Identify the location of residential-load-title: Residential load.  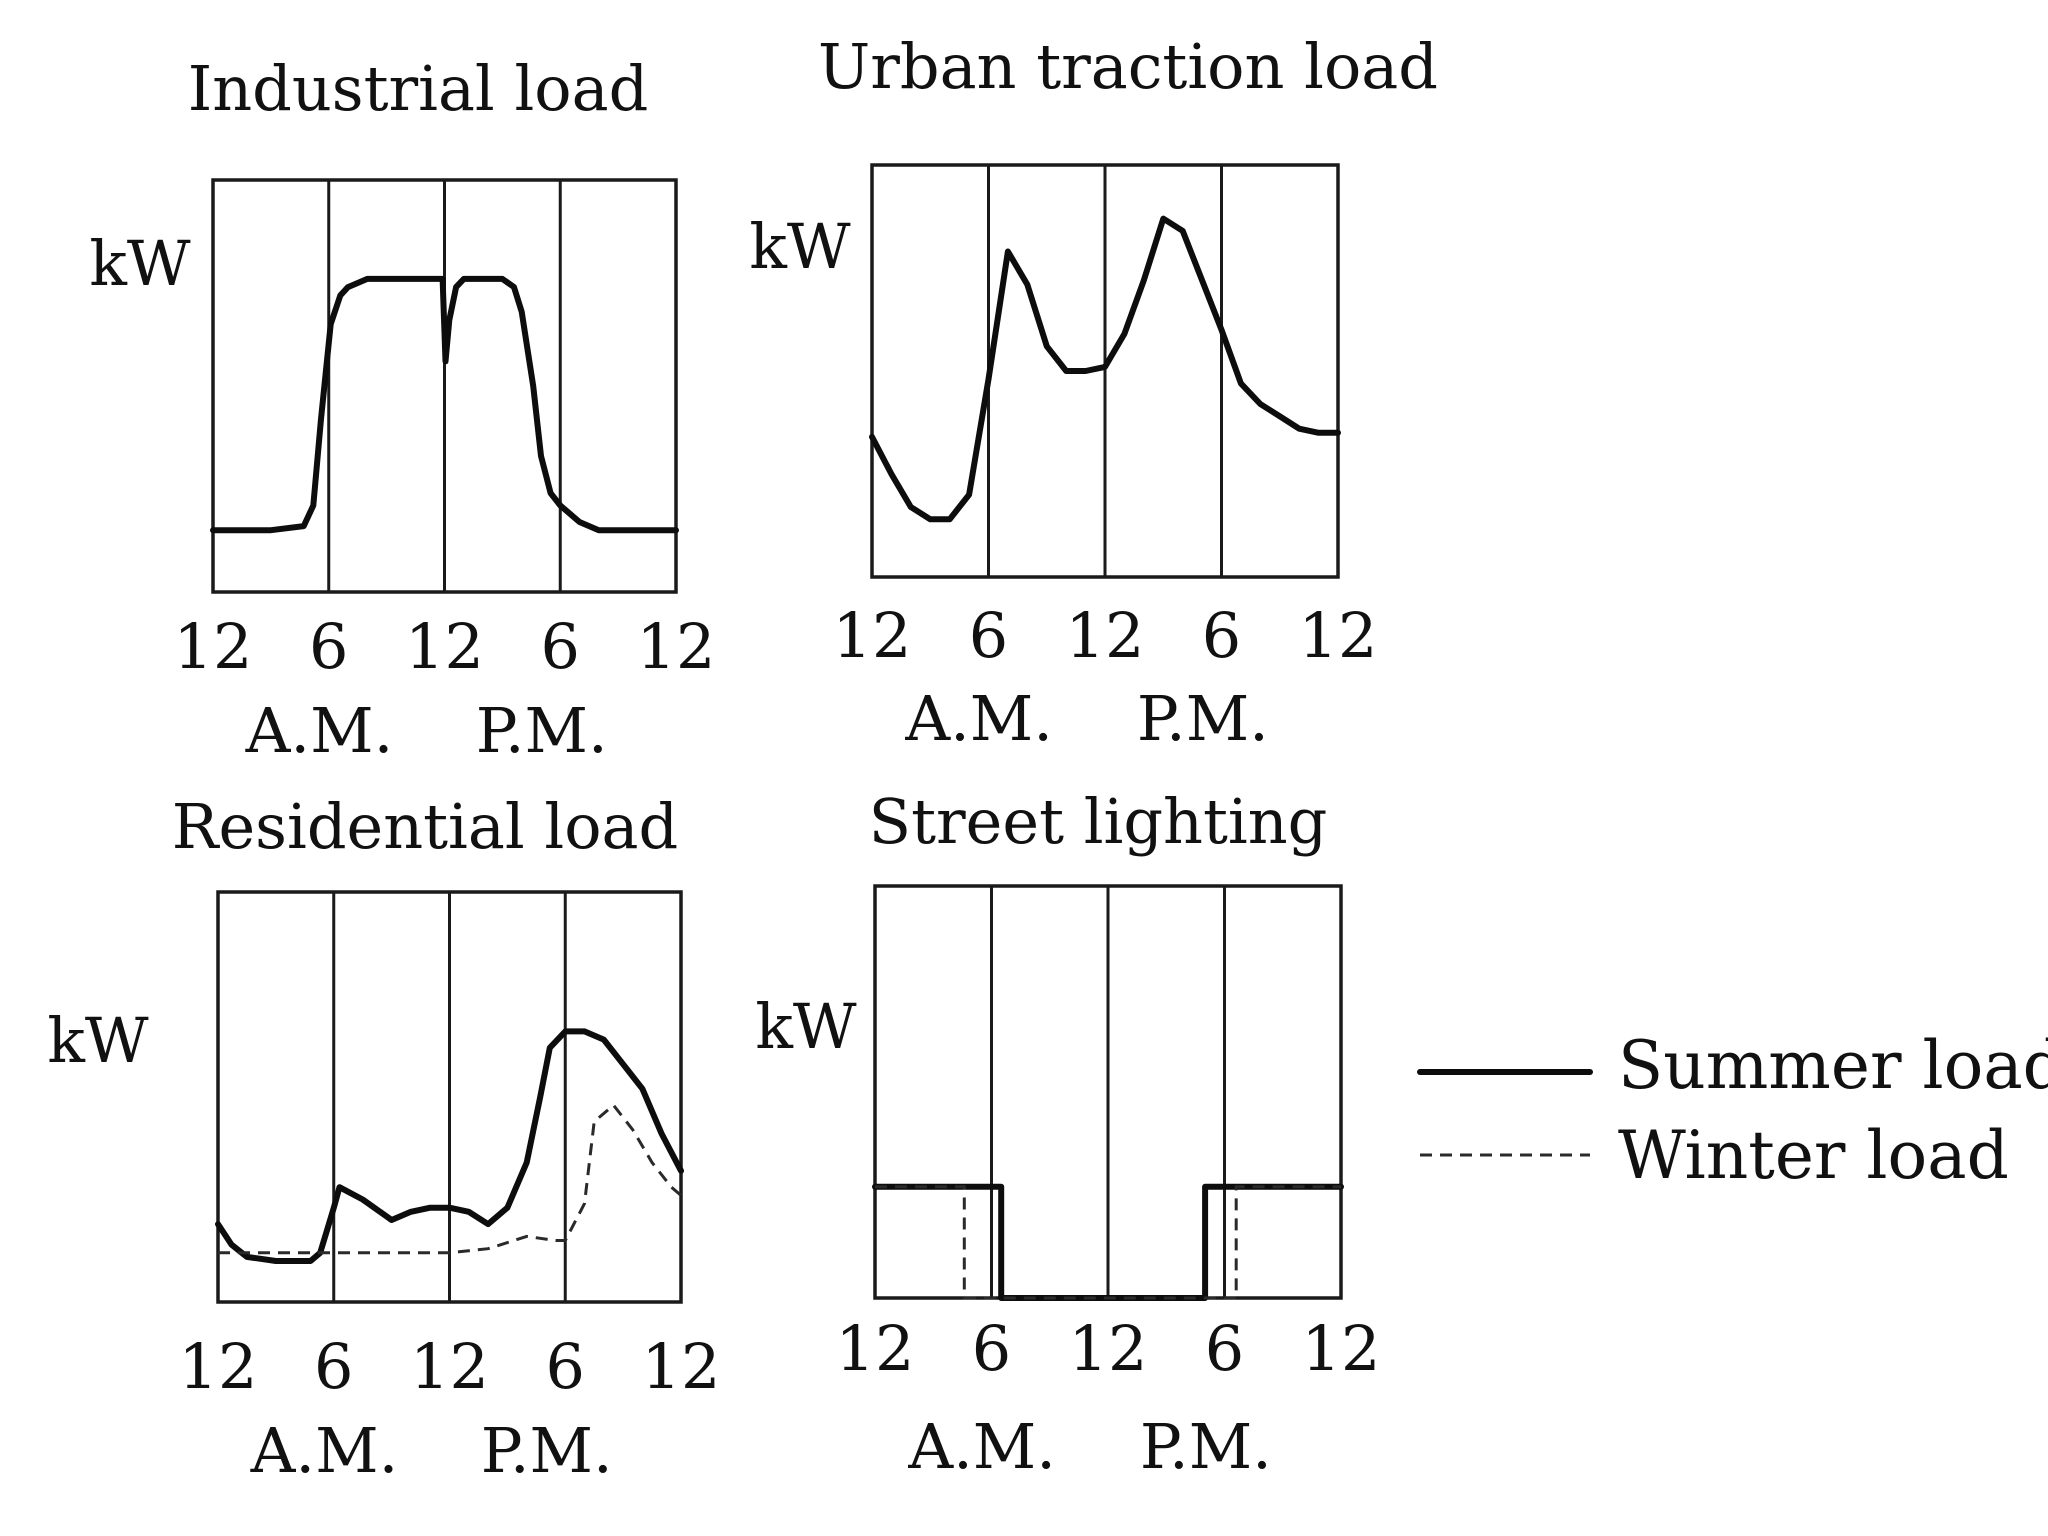
(425, 826).